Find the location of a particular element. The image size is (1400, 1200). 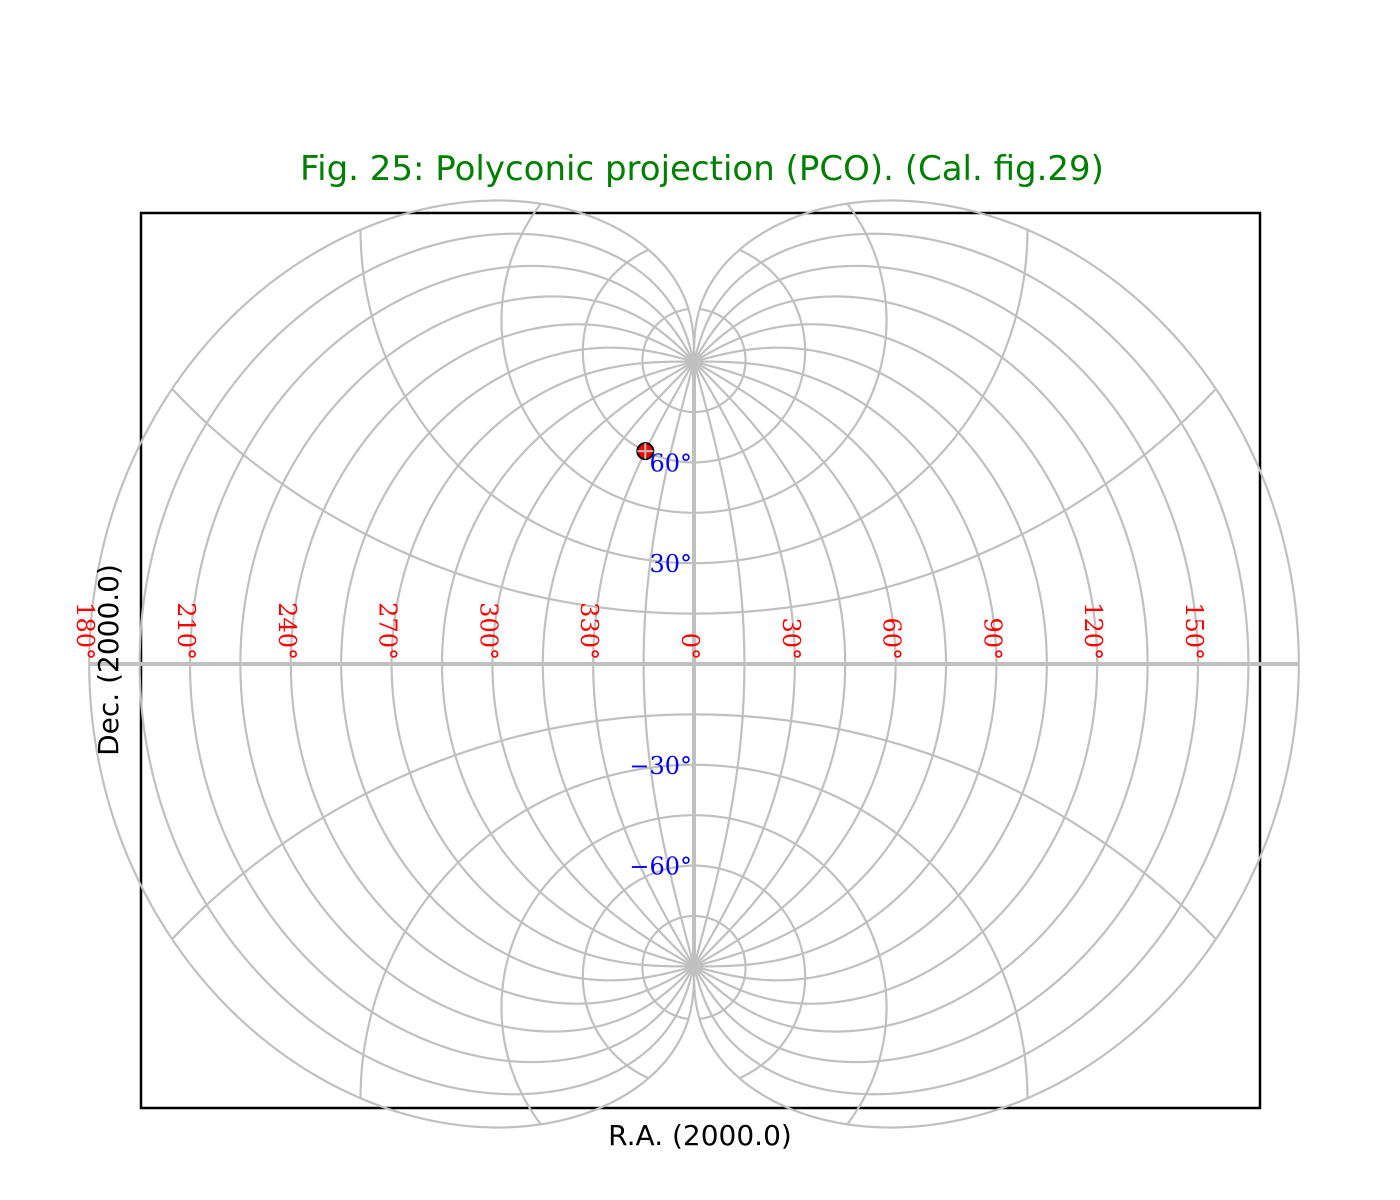

lat-tick-label: 30° is located at coordinates (670, 564).